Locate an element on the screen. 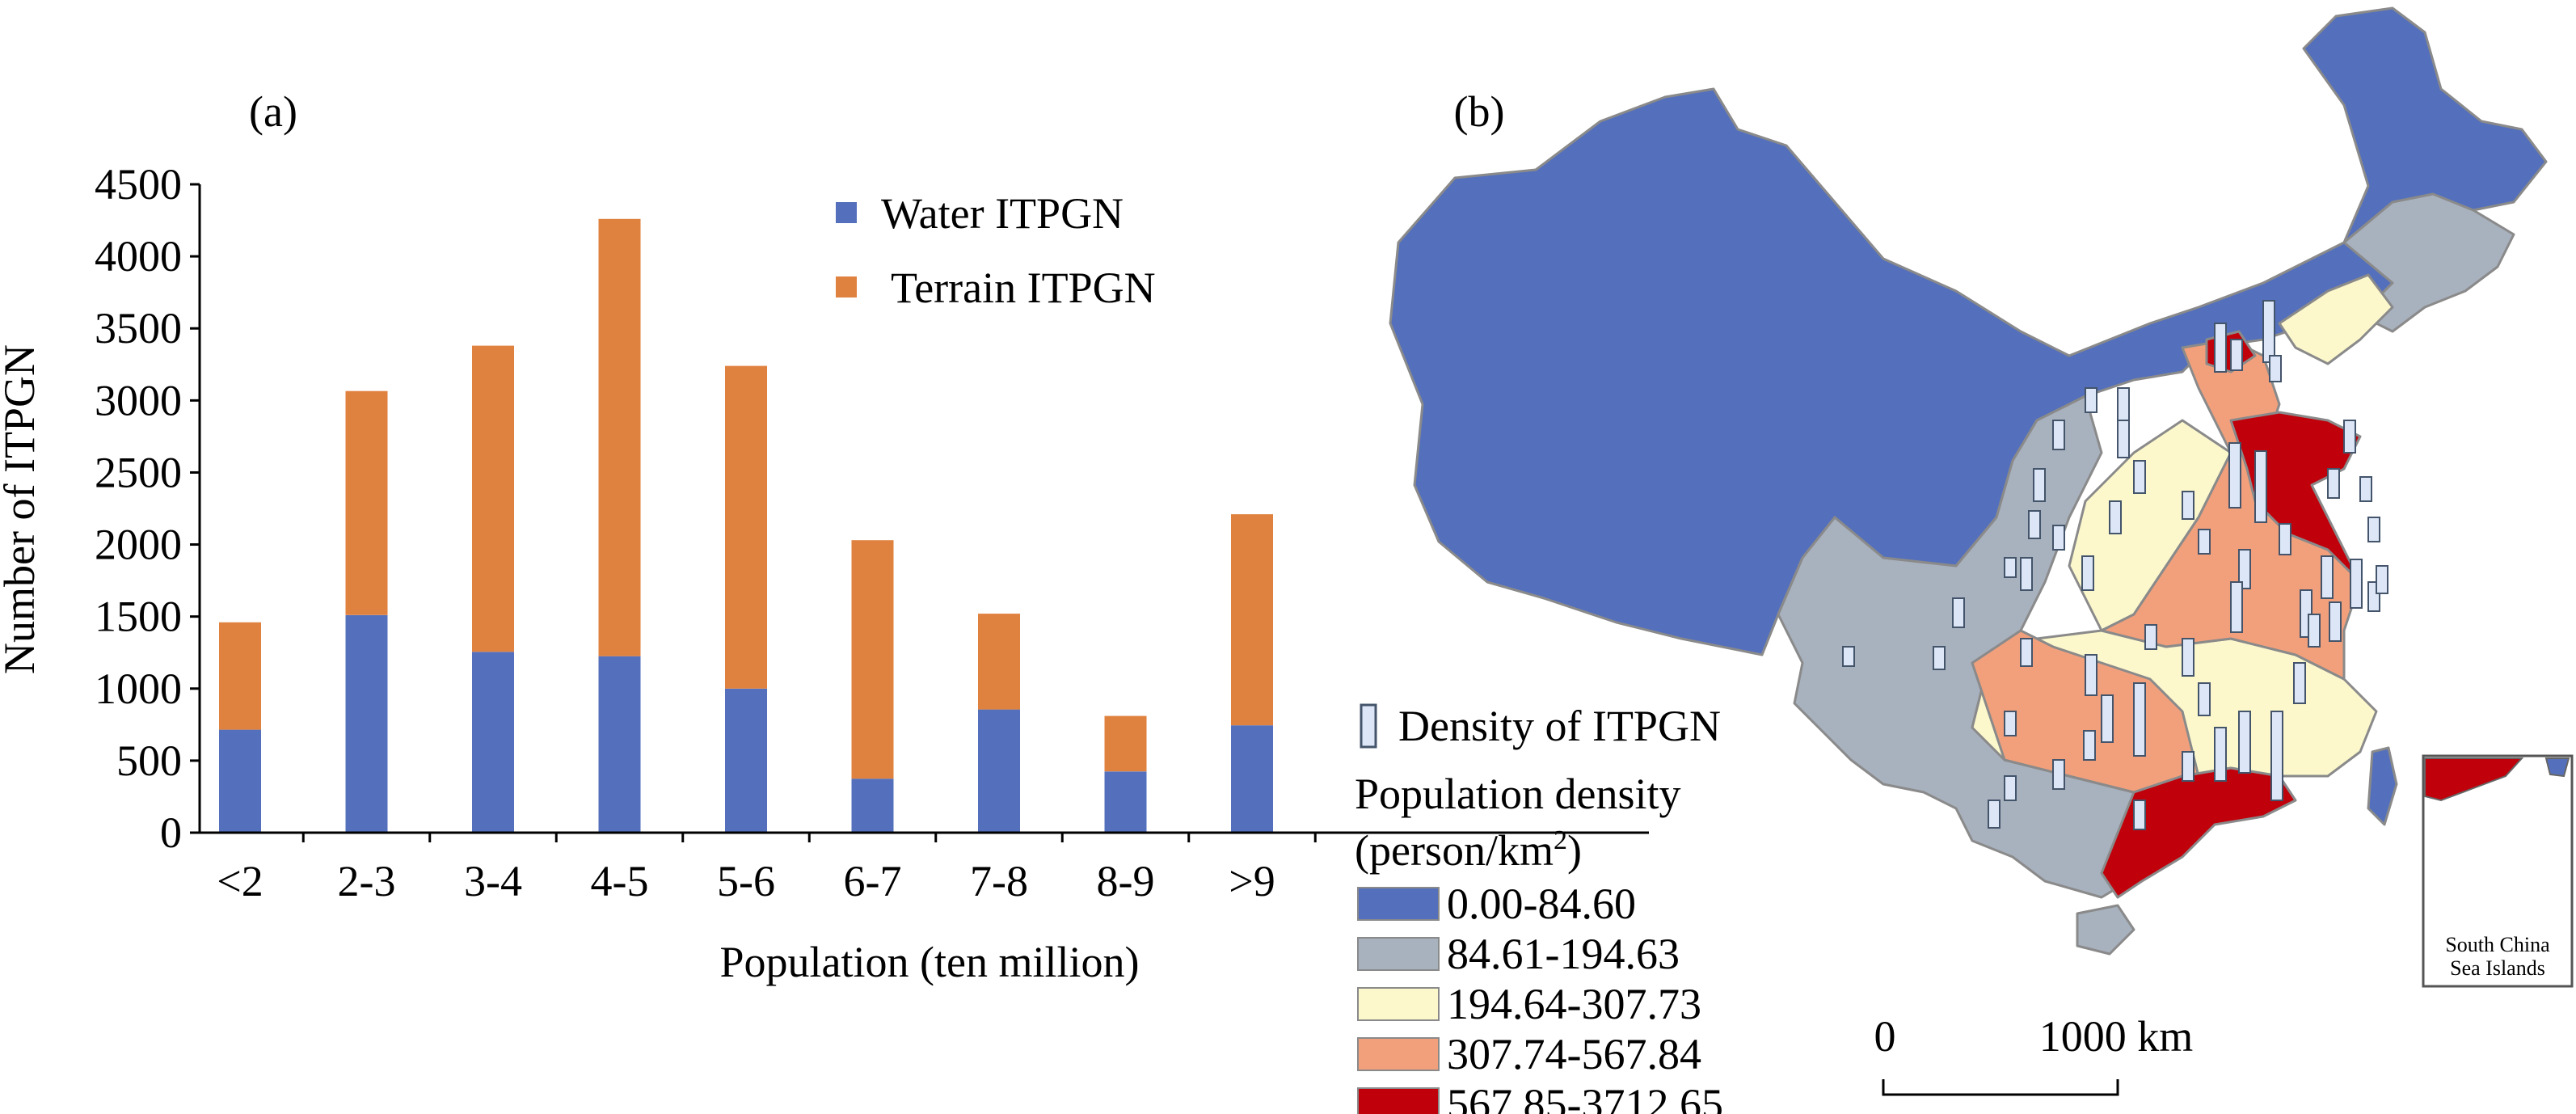  y-ticks-group: 0 500 1000 1500 2000 2500 3000 3500 4000 4500 is located at coordinates (147, 508).